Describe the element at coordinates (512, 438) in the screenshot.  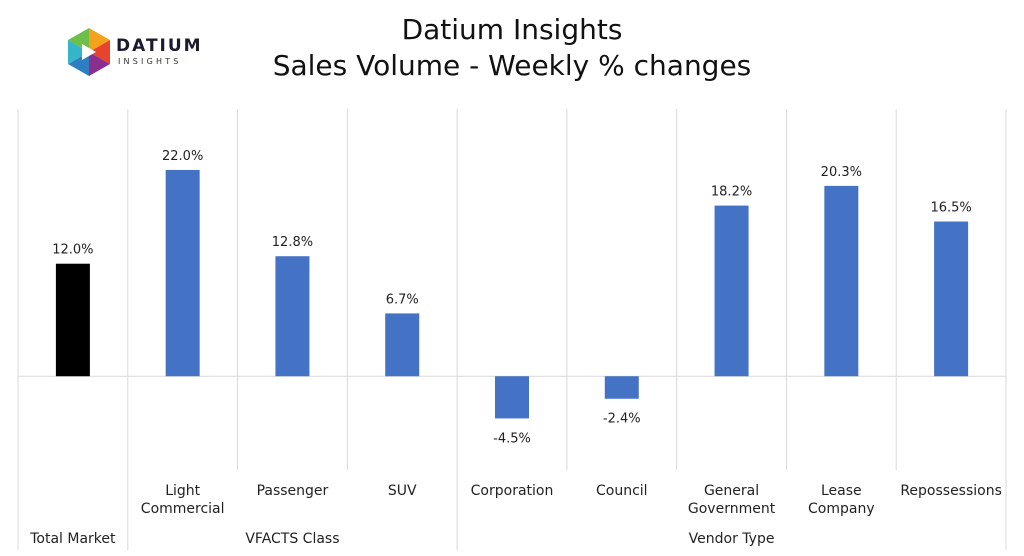
I see `data-label: -4.5%` at that location.